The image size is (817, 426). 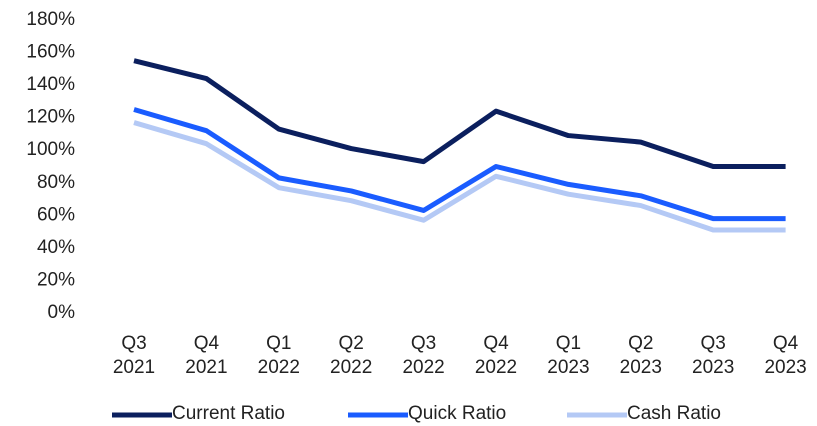 What do you see at coordinates (134, 355) in the screenshot?
I see `x-tick-label: Q3 2021` at bounding box center [134, 355].